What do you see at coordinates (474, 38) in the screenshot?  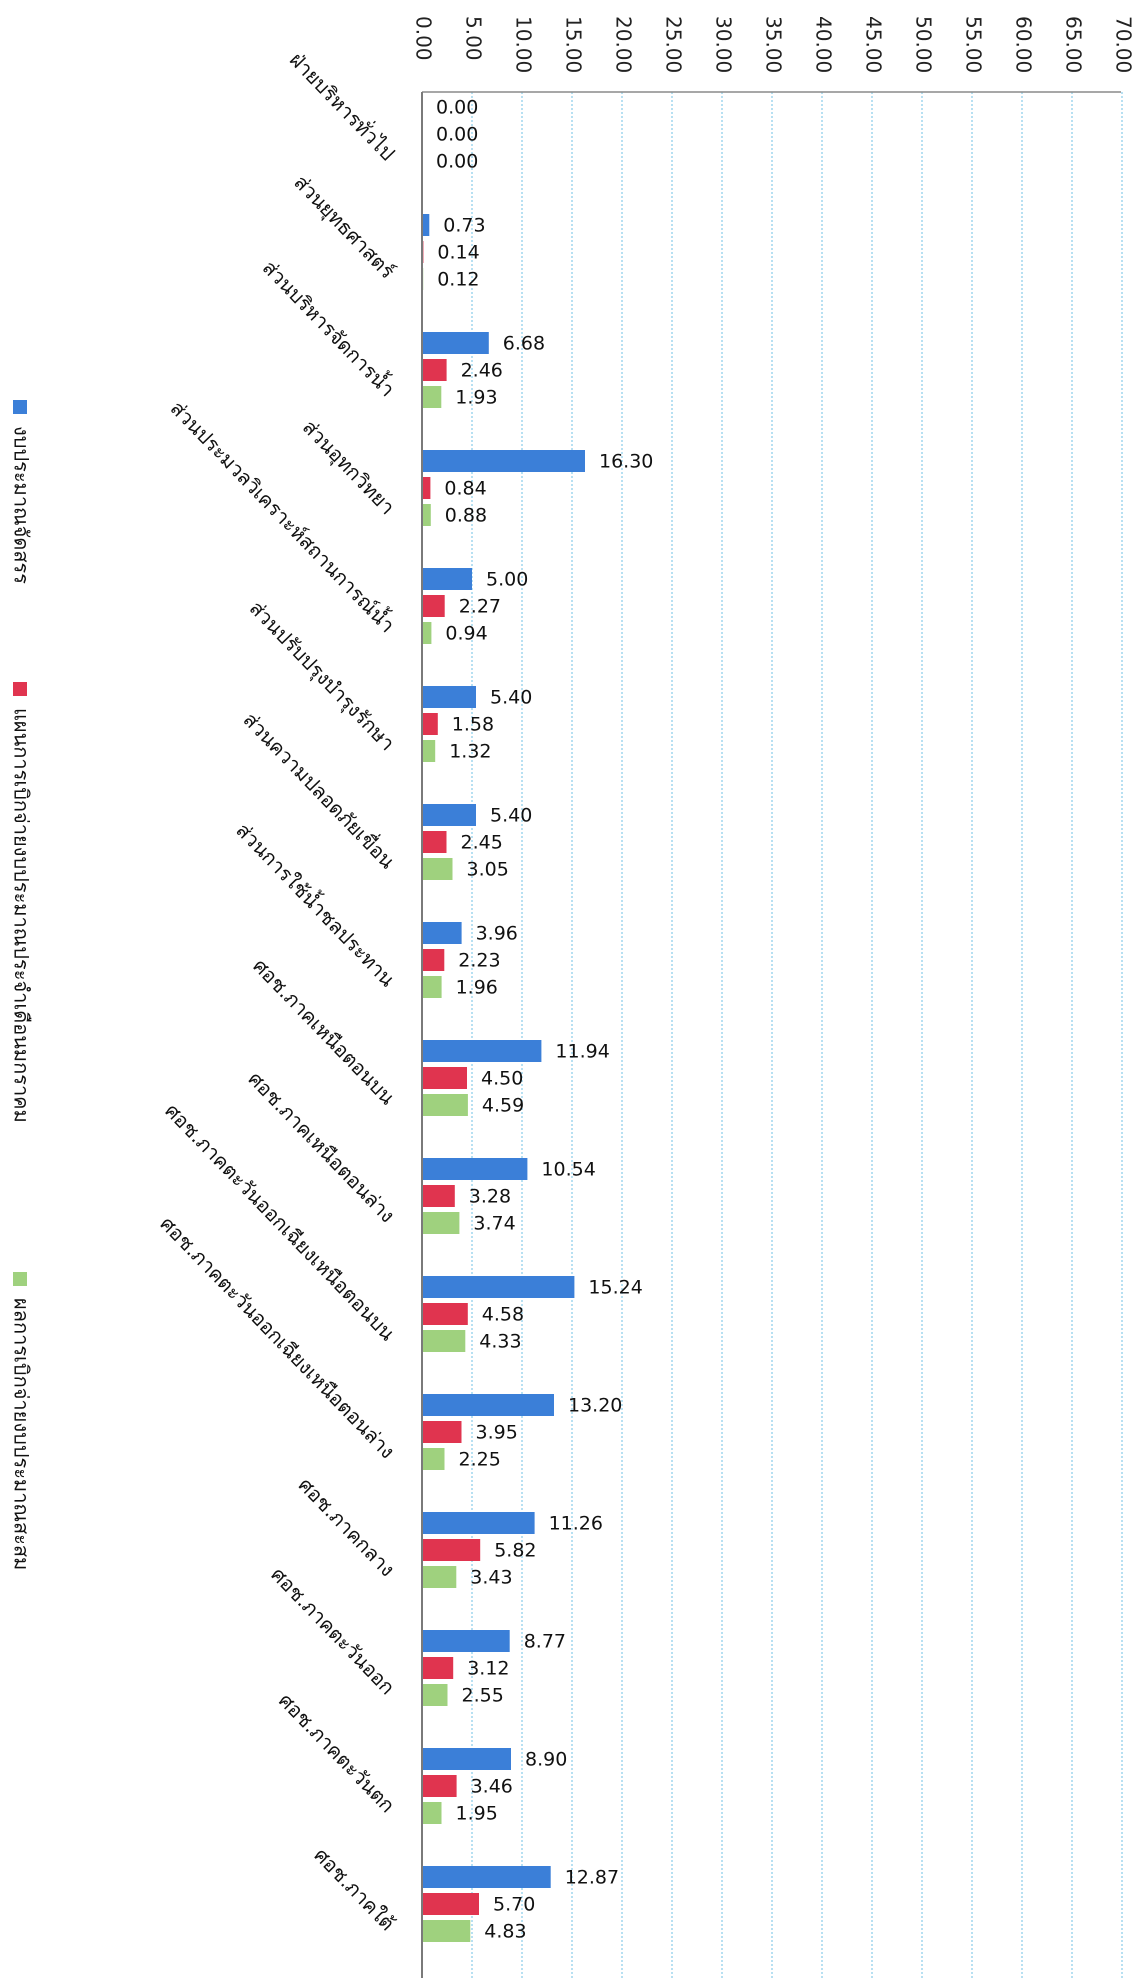 I see `tick-label: 5.00` at bounding box center [474, 38].